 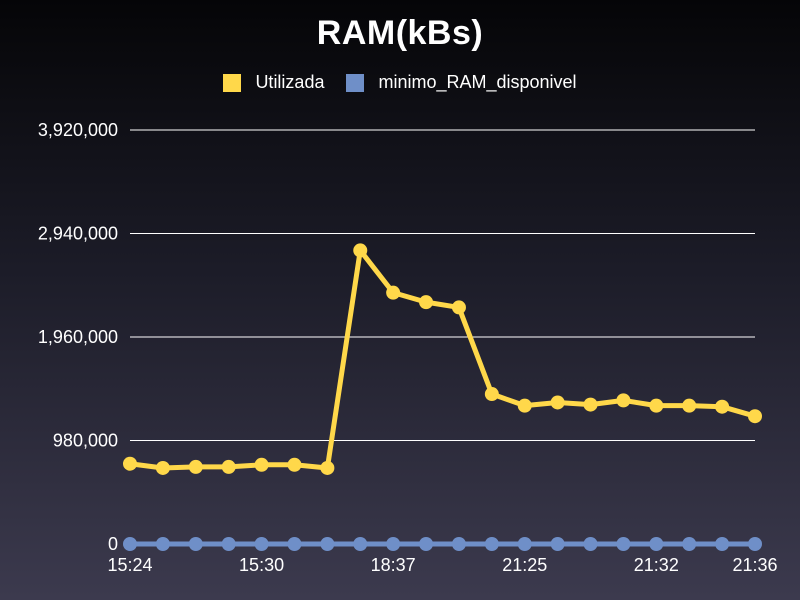 What do you see at coordinates (261, 565) in the screenshot?
I see `x-tick-label: 15:30` at bounding box center [261, 565].